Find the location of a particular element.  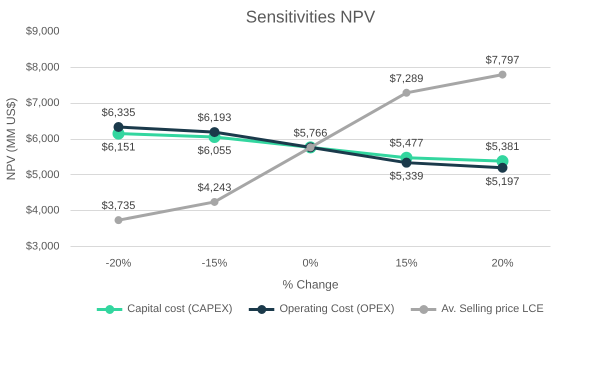

y-tick-label: $6,000 is located at coordinates (43, 139).